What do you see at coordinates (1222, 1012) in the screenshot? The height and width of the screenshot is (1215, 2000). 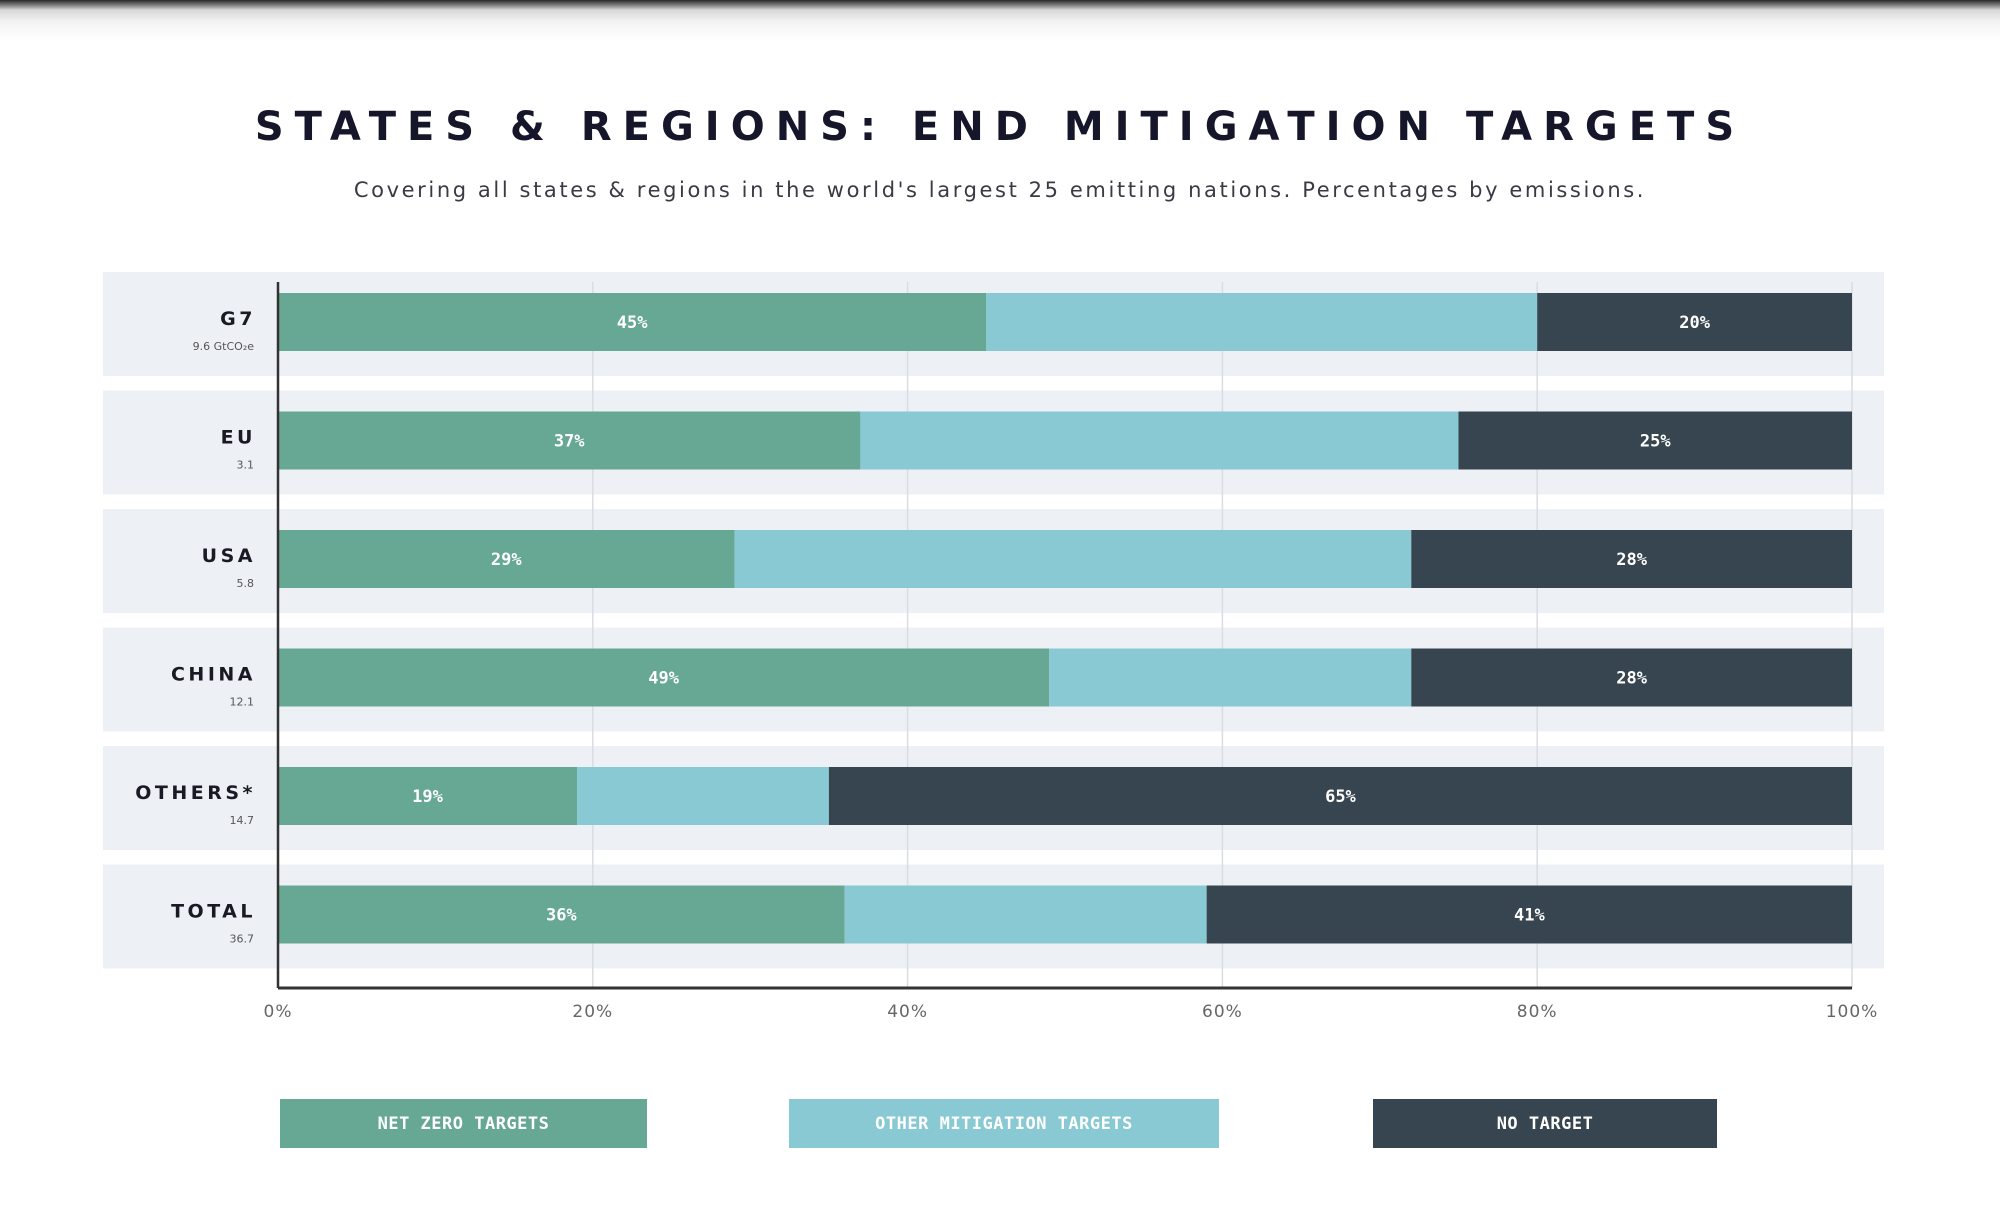 I see `x-tick-label: 60%` at bounding box center [1222, 1012].